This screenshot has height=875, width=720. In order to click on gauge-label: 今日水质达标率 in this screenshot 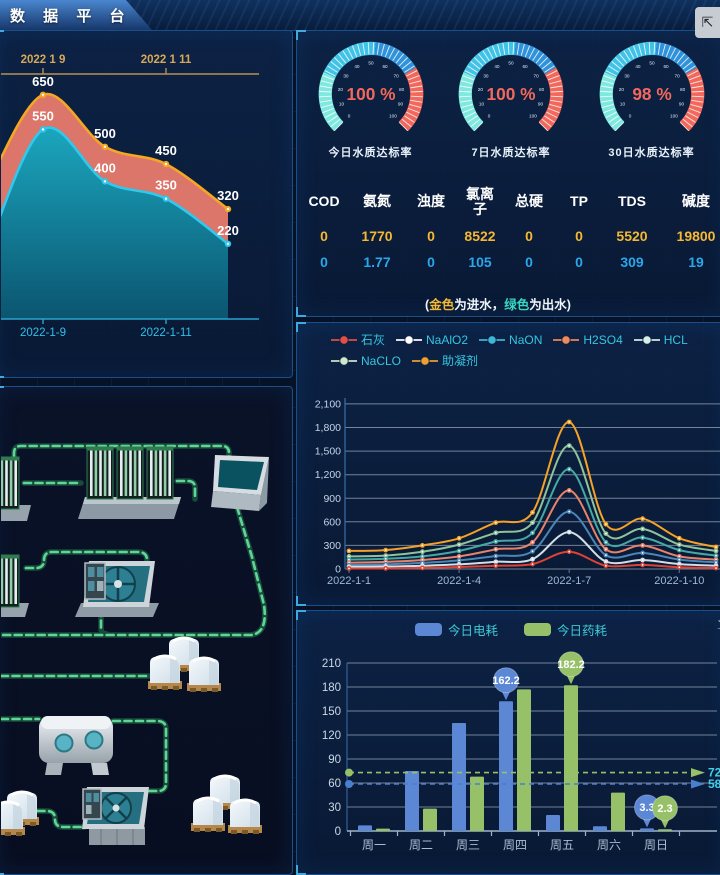, I will do `click(370, 153)`.